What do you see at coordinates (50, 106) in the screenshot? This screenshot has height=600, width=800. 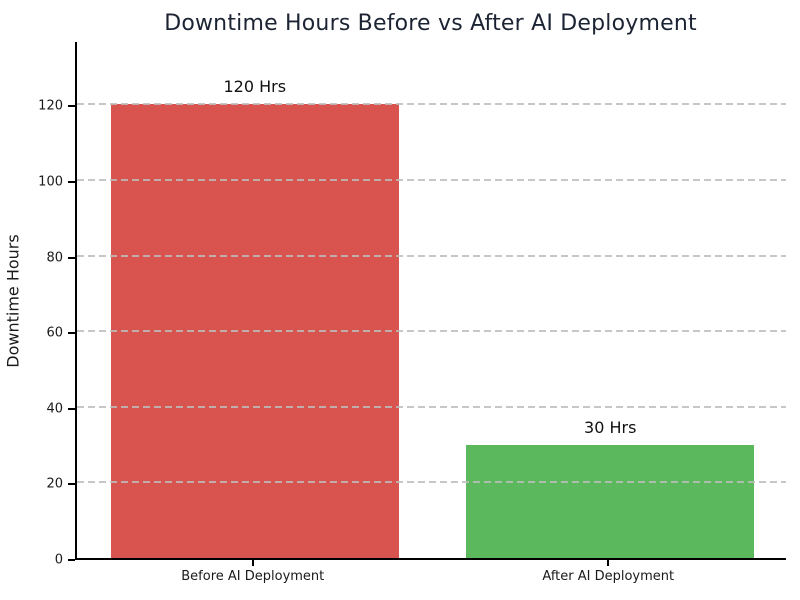 I see `y-tick-label-120: 120` at bounding box center [50, 106].